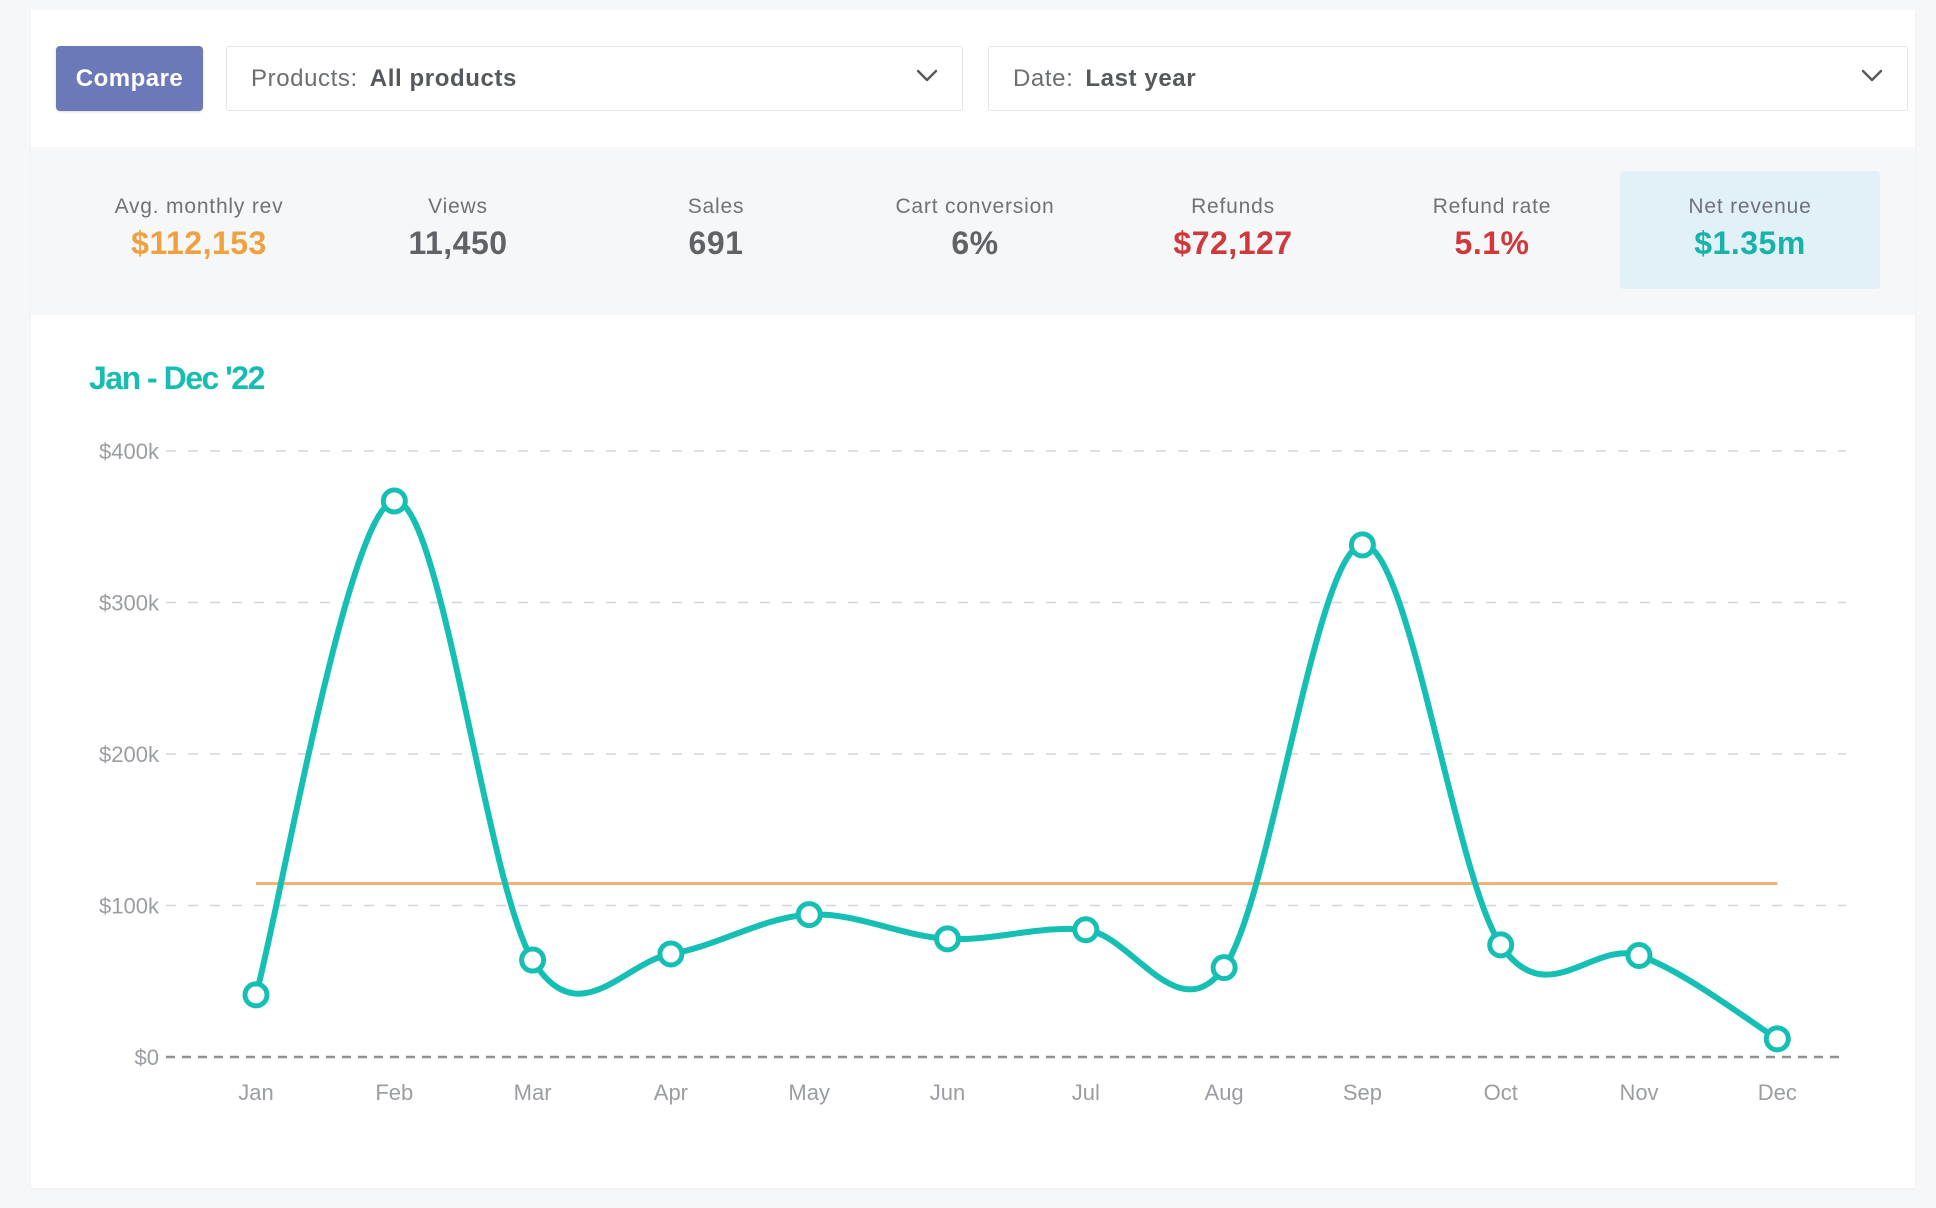 This screenshot has height=1208, width=1936. What do you see at coordinates (129, 754) in the screenshot?
I see `y-tick-label: $200k` at bounding box center [129, 754].